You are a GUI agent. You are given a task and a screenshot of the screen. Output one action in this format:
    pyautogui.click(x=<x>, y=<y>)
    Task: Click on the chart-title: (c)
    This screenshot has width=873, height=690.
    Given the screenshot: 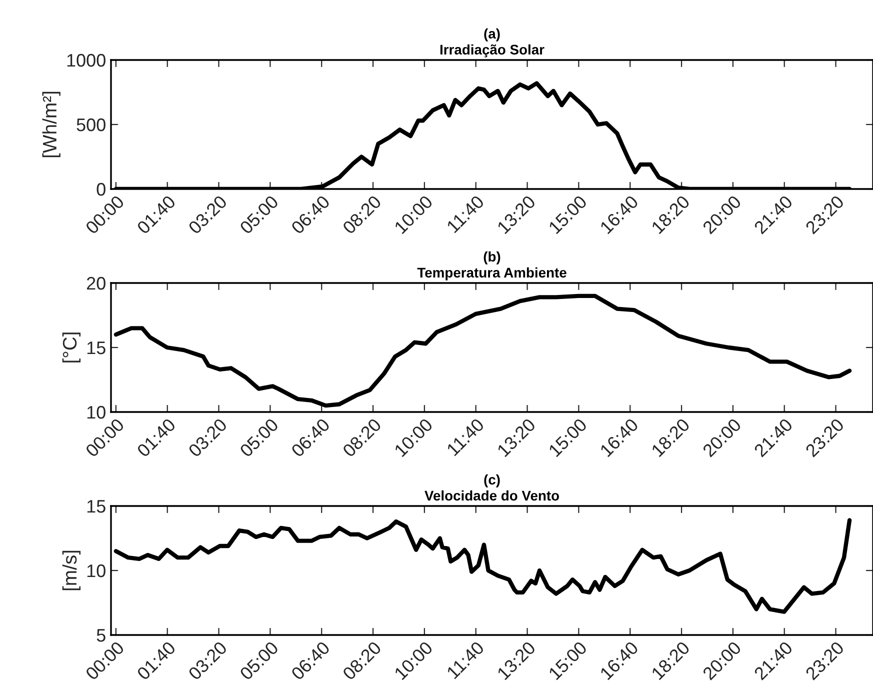 What is the action you would take?
    pyautogui.click(x=492, y=481)
    